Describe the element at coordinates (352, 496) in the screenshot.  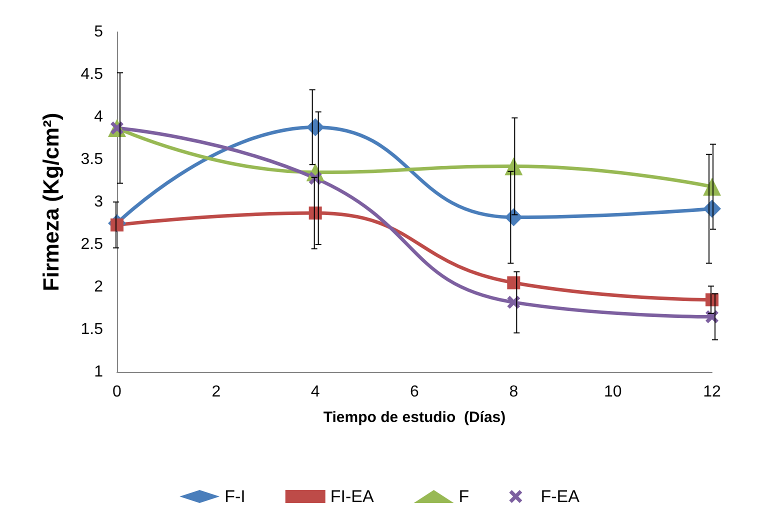
I see `legend-label: FI-EA` at that location.